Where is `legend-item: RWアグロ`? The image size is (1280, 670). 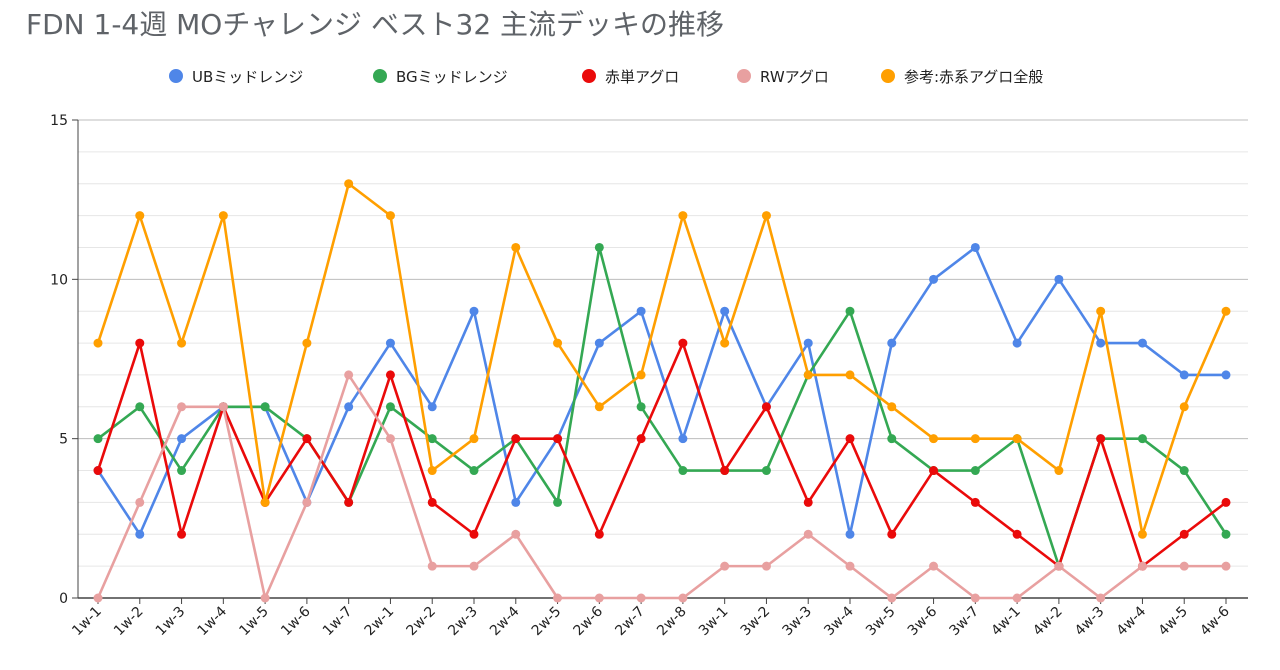 legend-item: RWアグロ is located at coordinates (783, 77).